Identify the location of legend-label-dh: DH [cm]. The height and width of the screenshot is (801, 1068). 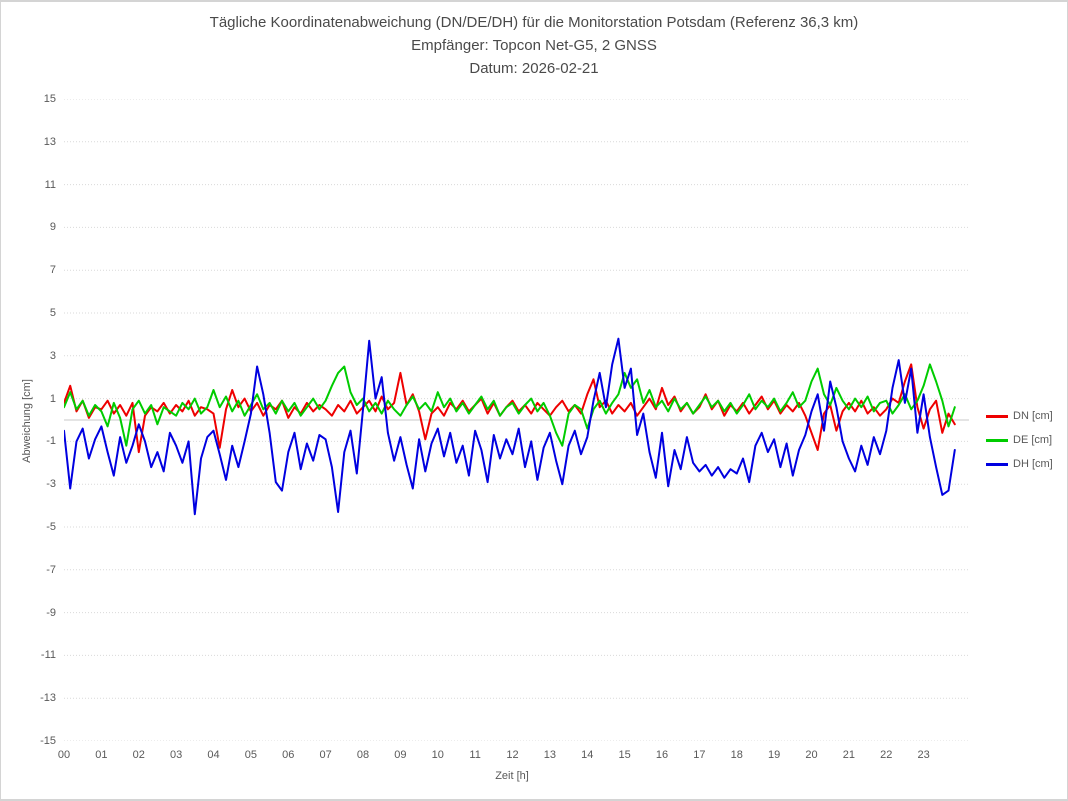
(1033, 464).